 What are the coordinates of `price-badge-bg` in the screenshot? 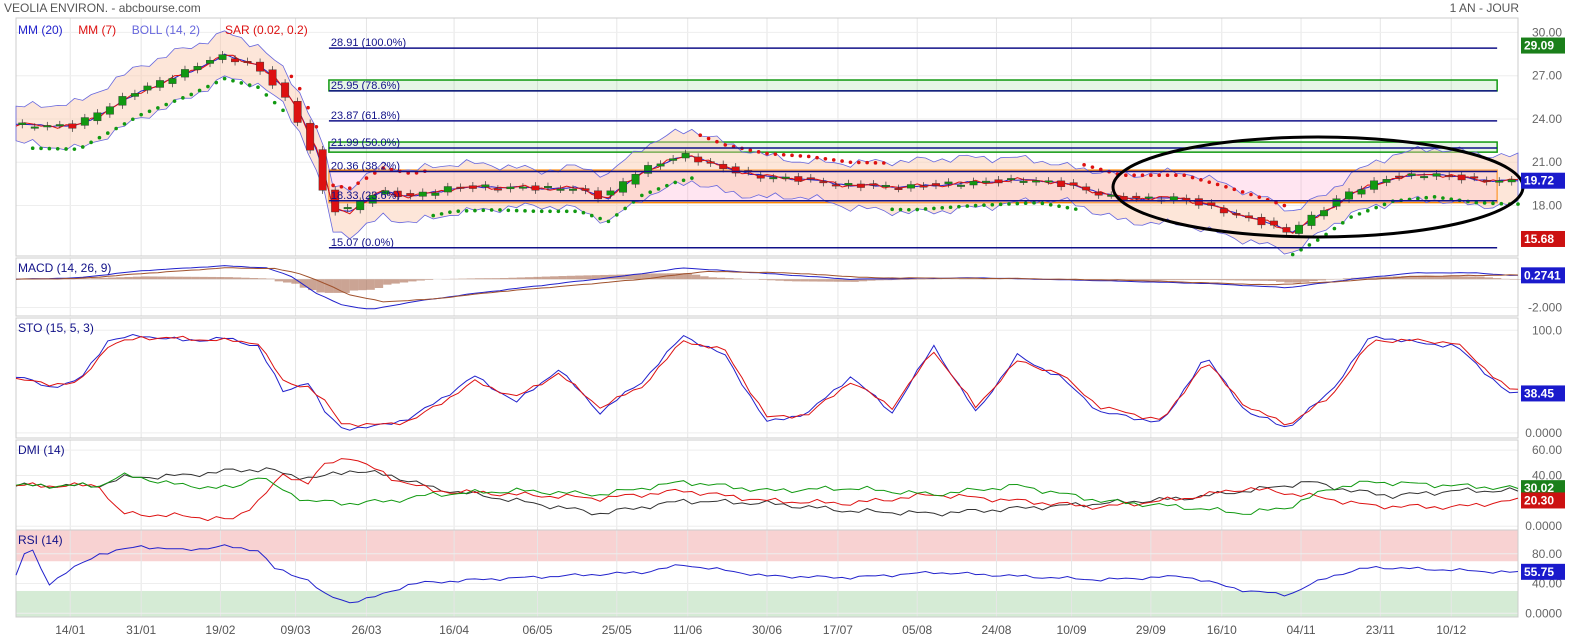 It's located at (1543, 180).